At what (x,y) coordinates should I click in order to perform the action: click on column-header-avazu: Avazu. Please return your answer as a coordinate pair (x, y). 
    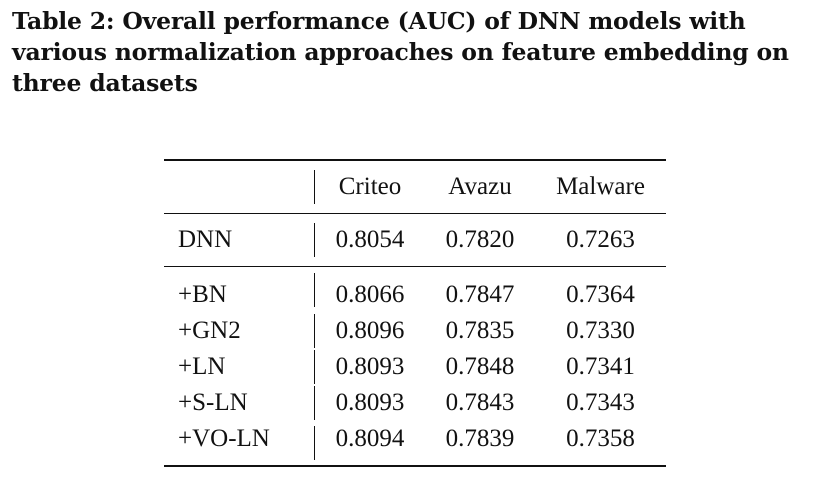
    Looking at the image, I should click on (480, 186).